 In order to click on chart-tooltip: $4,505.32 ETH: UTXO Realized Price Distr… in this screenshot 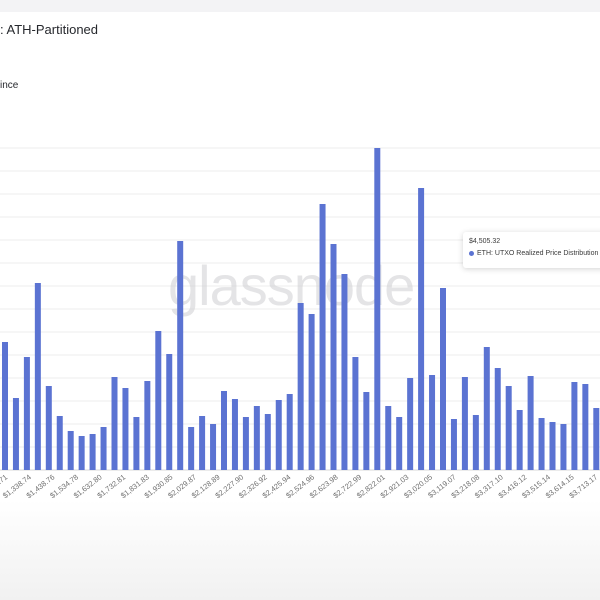, I will do `click(531, 250)`.